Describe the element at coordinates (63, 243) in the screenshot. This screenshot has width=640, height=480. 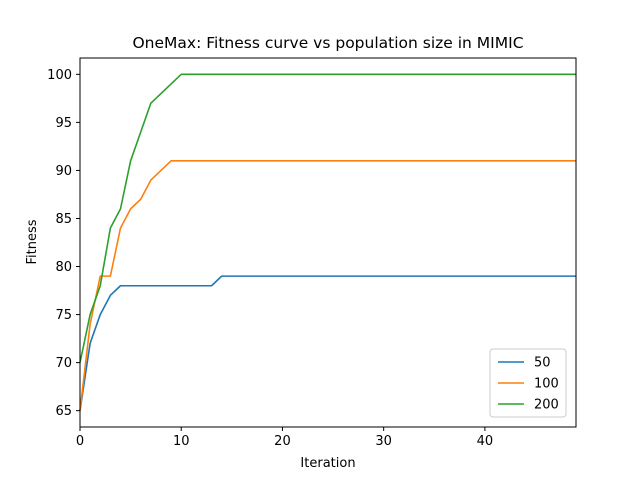
I see `y-axis: 65 70 75 80 85 90 95 100` at that location.